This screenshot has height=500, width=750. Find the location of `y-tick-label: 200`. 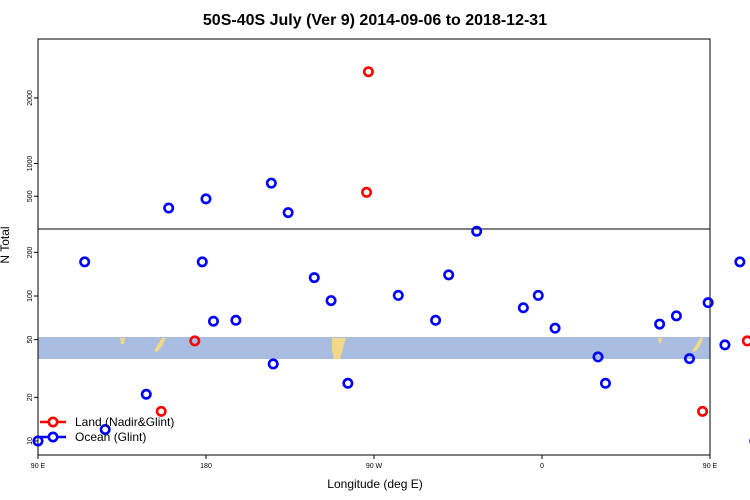

y-tick-label: 200 is located at coordinates (30, 252).